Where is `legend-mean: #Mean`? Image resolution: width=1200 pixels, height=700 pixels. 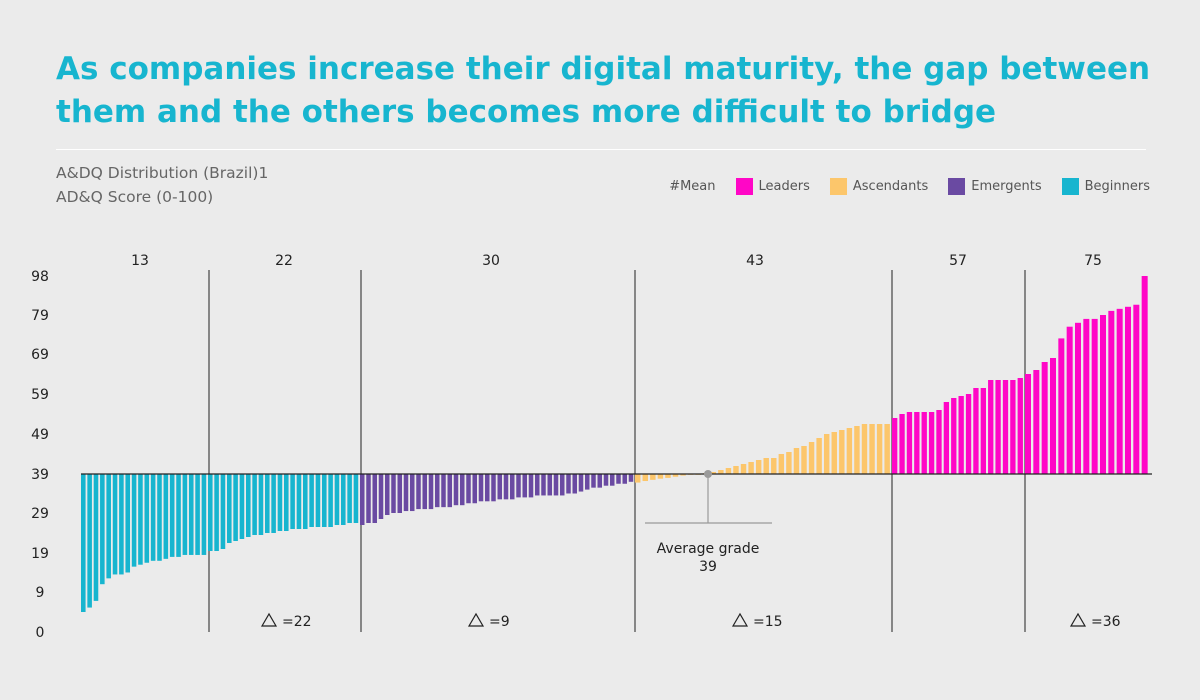 legend-mean: #Mean is located at coordinates (692, 186).